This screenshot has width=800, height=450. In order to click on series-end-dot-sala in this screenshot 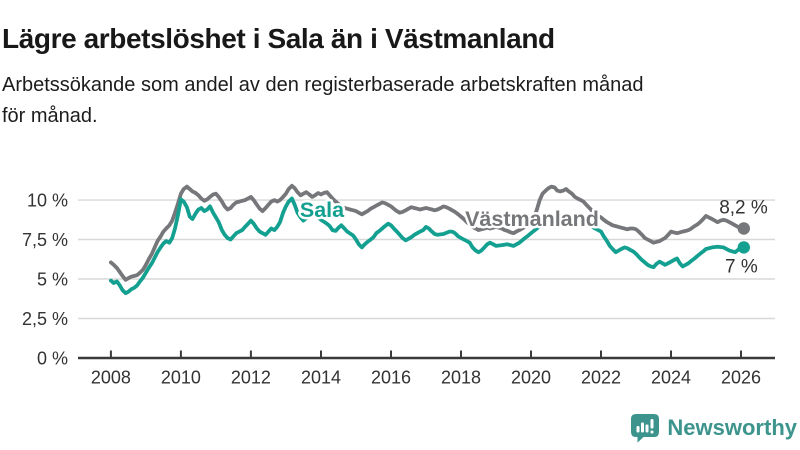, I will do `click(743, 247)`.